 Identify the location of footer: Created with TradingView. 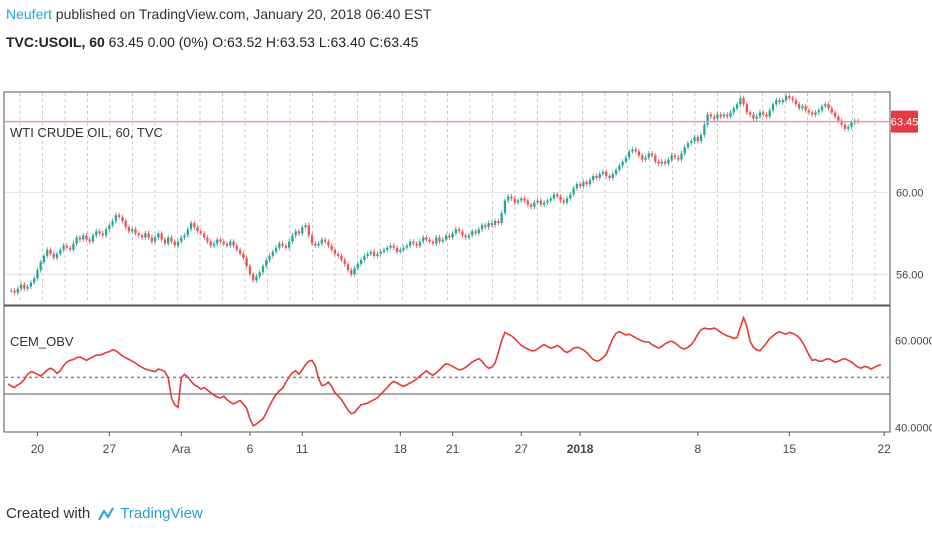
(104, 513).